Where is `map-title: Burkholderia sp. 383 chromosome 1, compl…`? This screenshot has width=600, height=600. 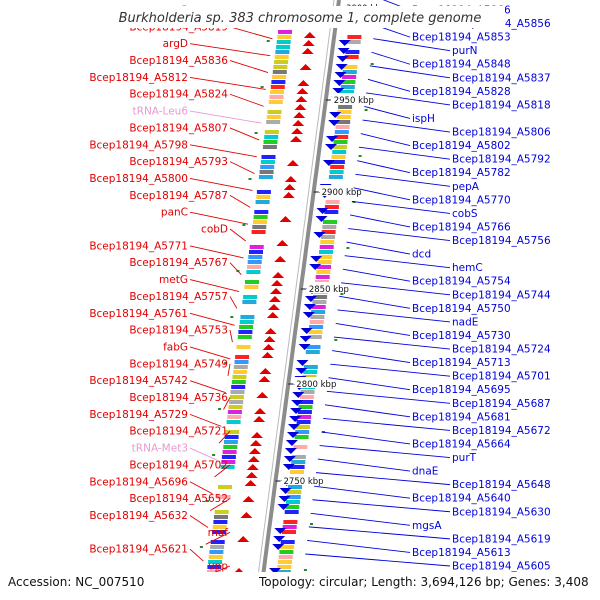 map-title: Burkholderia sp. 383 chromosome 1, compl… is located at coordinates (300, 18).